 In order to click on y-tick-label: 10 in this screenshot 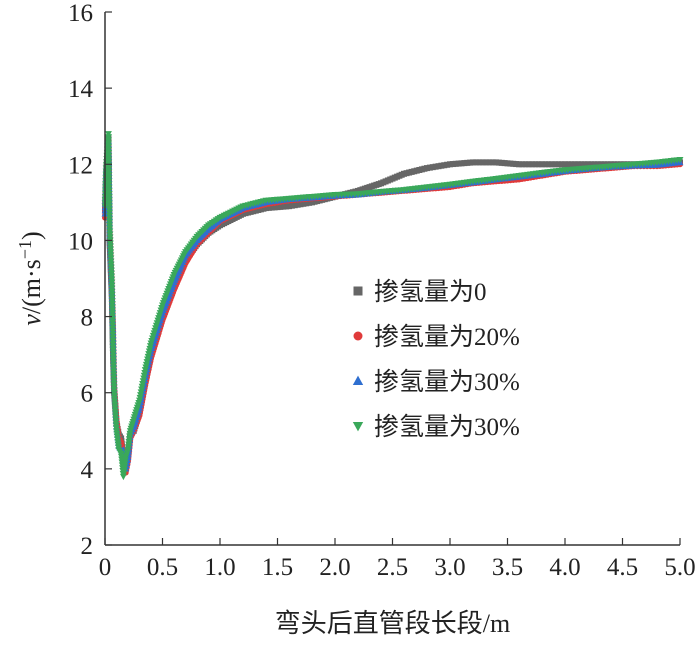, I will do `click(80, 241)`.